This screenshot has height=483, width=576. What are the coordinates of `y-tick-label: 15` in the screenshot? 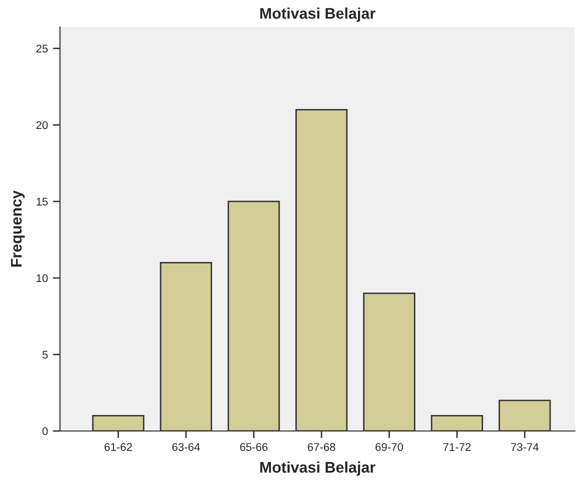 It's located at (42, 202).